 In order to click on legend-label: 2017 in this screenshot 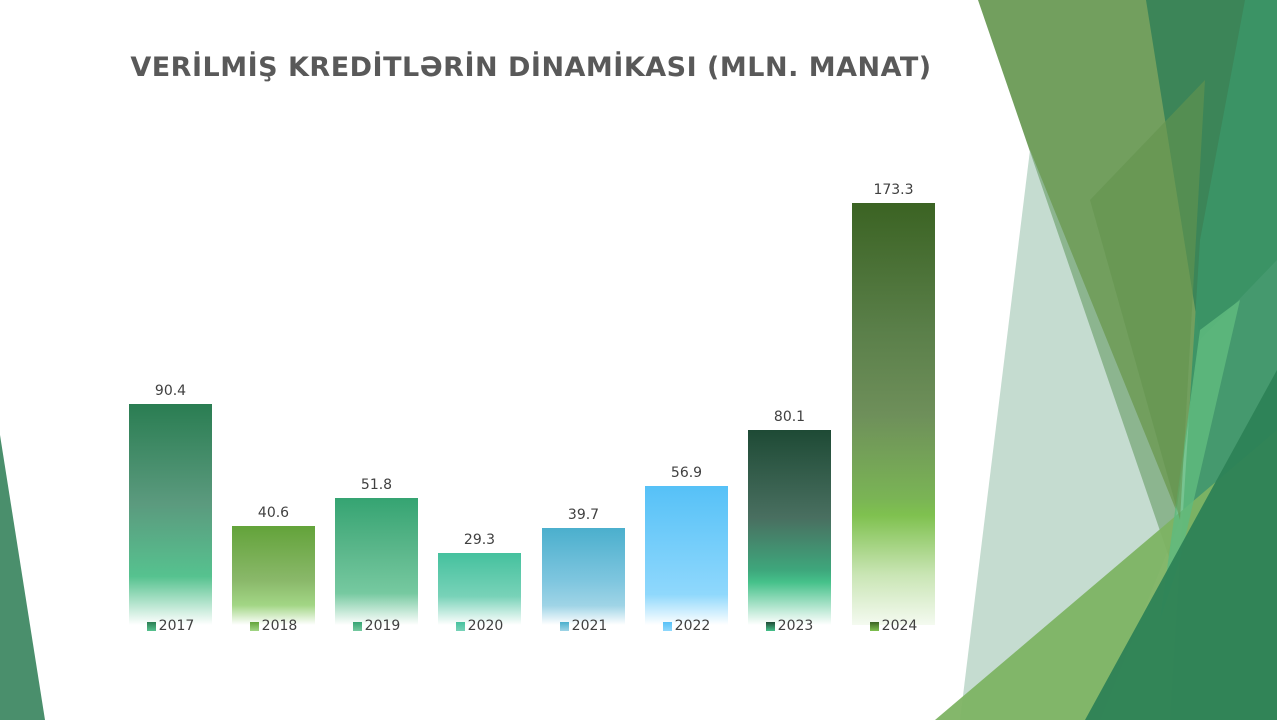, I will do `click(176, 626)`.